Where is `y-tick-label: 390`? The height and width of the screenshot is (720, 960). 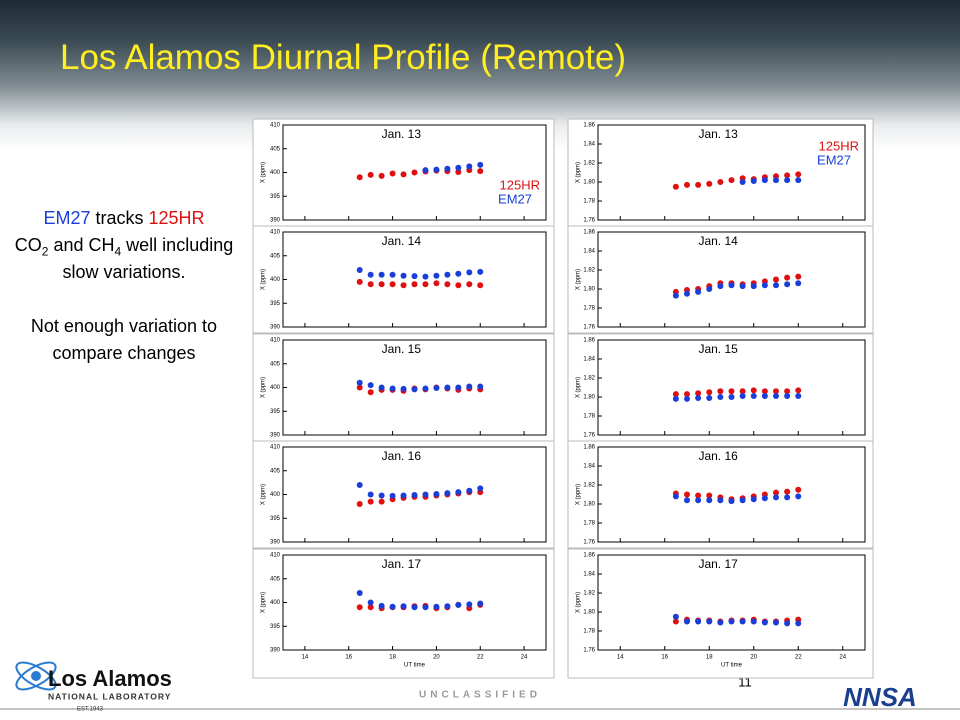 y-tick-label: 390 is located at coordinates (275, 436).